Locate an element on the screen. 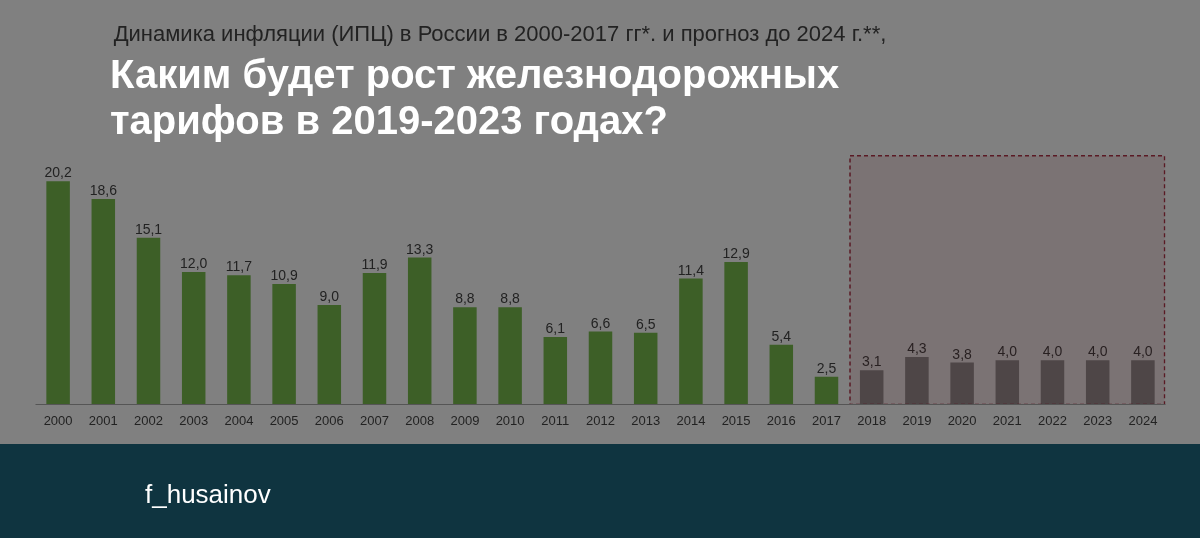 The height and width of the screenshot is (538, 1200). x-tick-label: 2016 is located at coordinates (781, 420).